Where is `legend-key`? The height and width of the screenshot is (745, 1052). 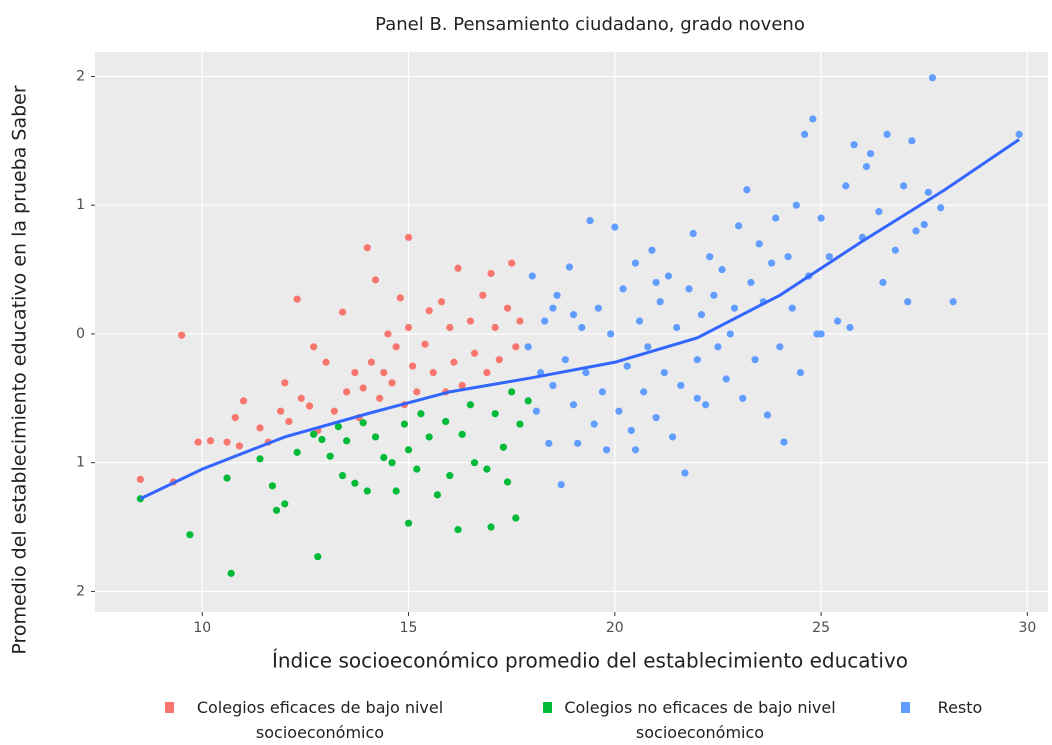
legend-key is located at coordinates (905, 707).